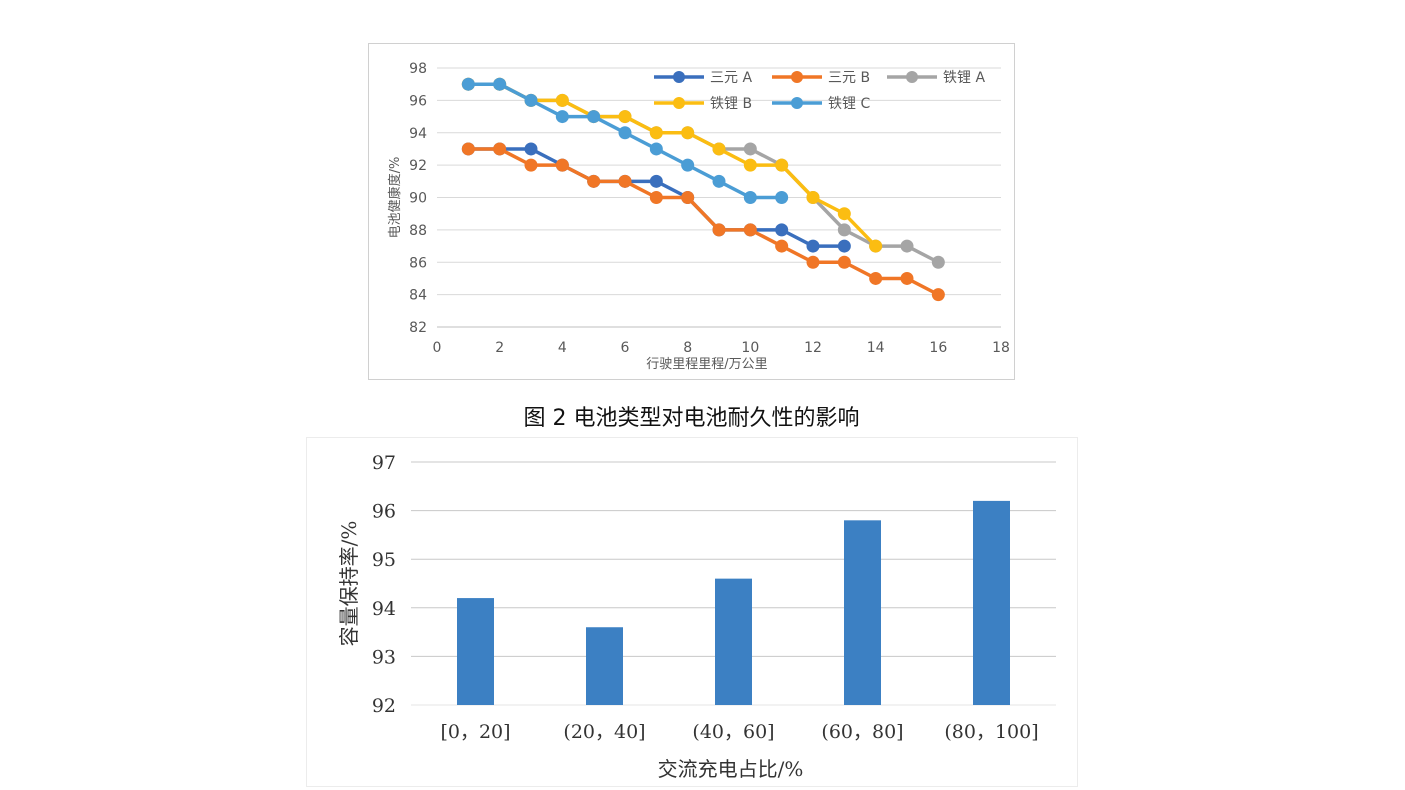 This screenshot has width=1405, height=790. I want to click on y-tick-label: 82, so click(418, 328).